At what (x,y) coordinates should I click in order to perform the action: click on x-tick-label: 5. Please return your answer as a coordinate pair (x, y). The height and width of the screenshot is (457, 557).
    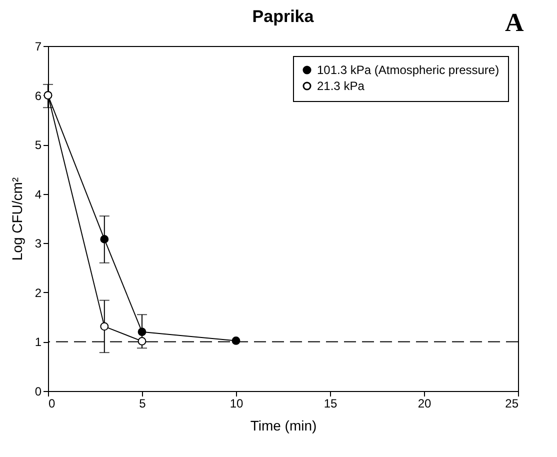
    Looking at the image, I should click on (142, 403).